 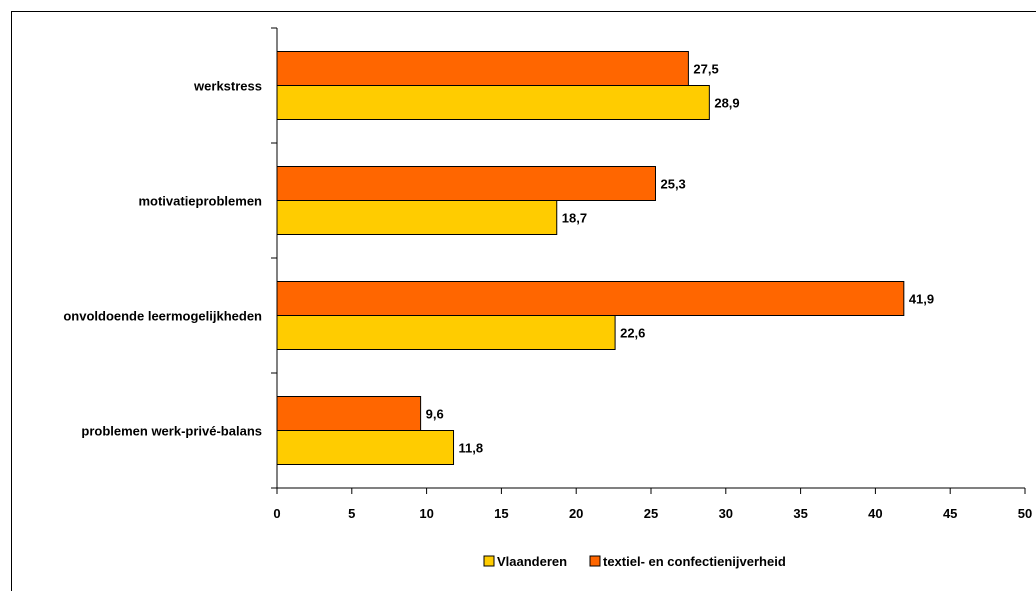 I want to click on legend-swatch-textiel, so click(x=595, y=561).